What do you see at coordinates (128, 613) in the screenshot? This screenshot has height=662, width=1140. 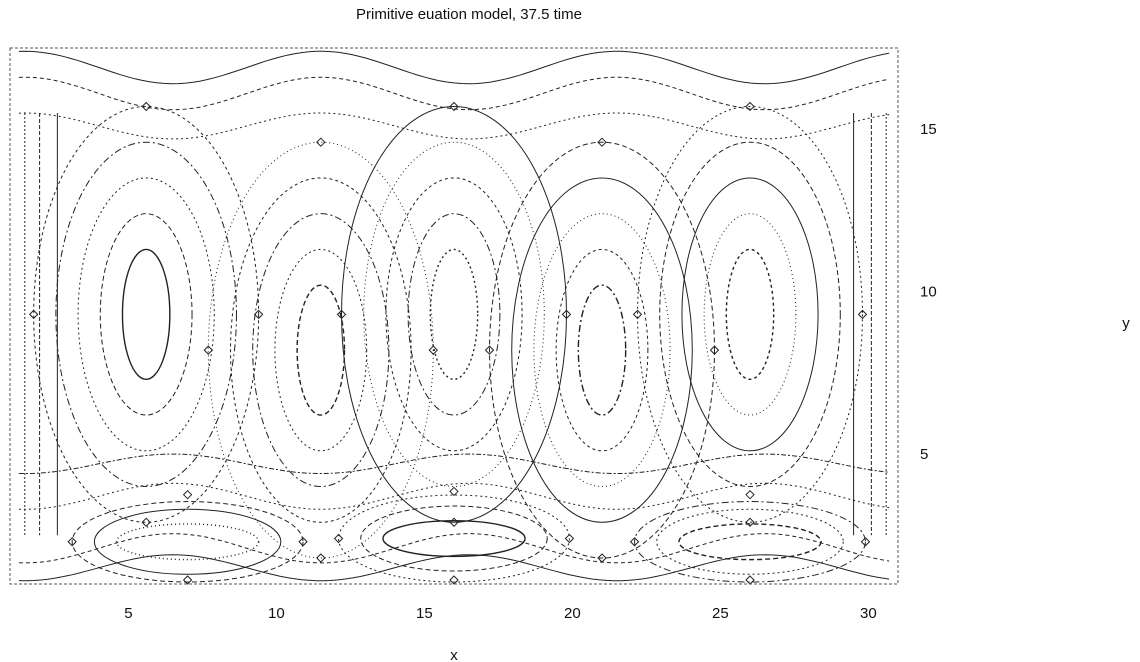 I see `x-tick-label: 5` at bounding box center [128, 613].